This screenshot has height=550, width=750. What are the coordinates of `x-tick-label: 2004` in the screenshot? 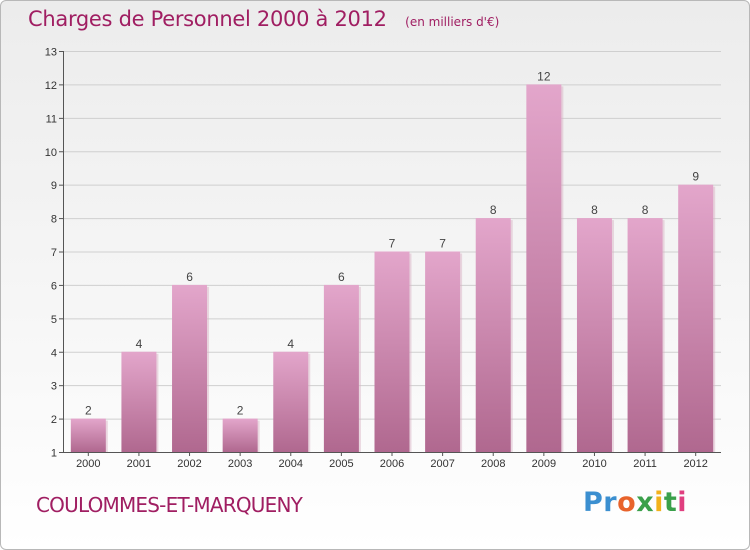 It's located at (291, 464).